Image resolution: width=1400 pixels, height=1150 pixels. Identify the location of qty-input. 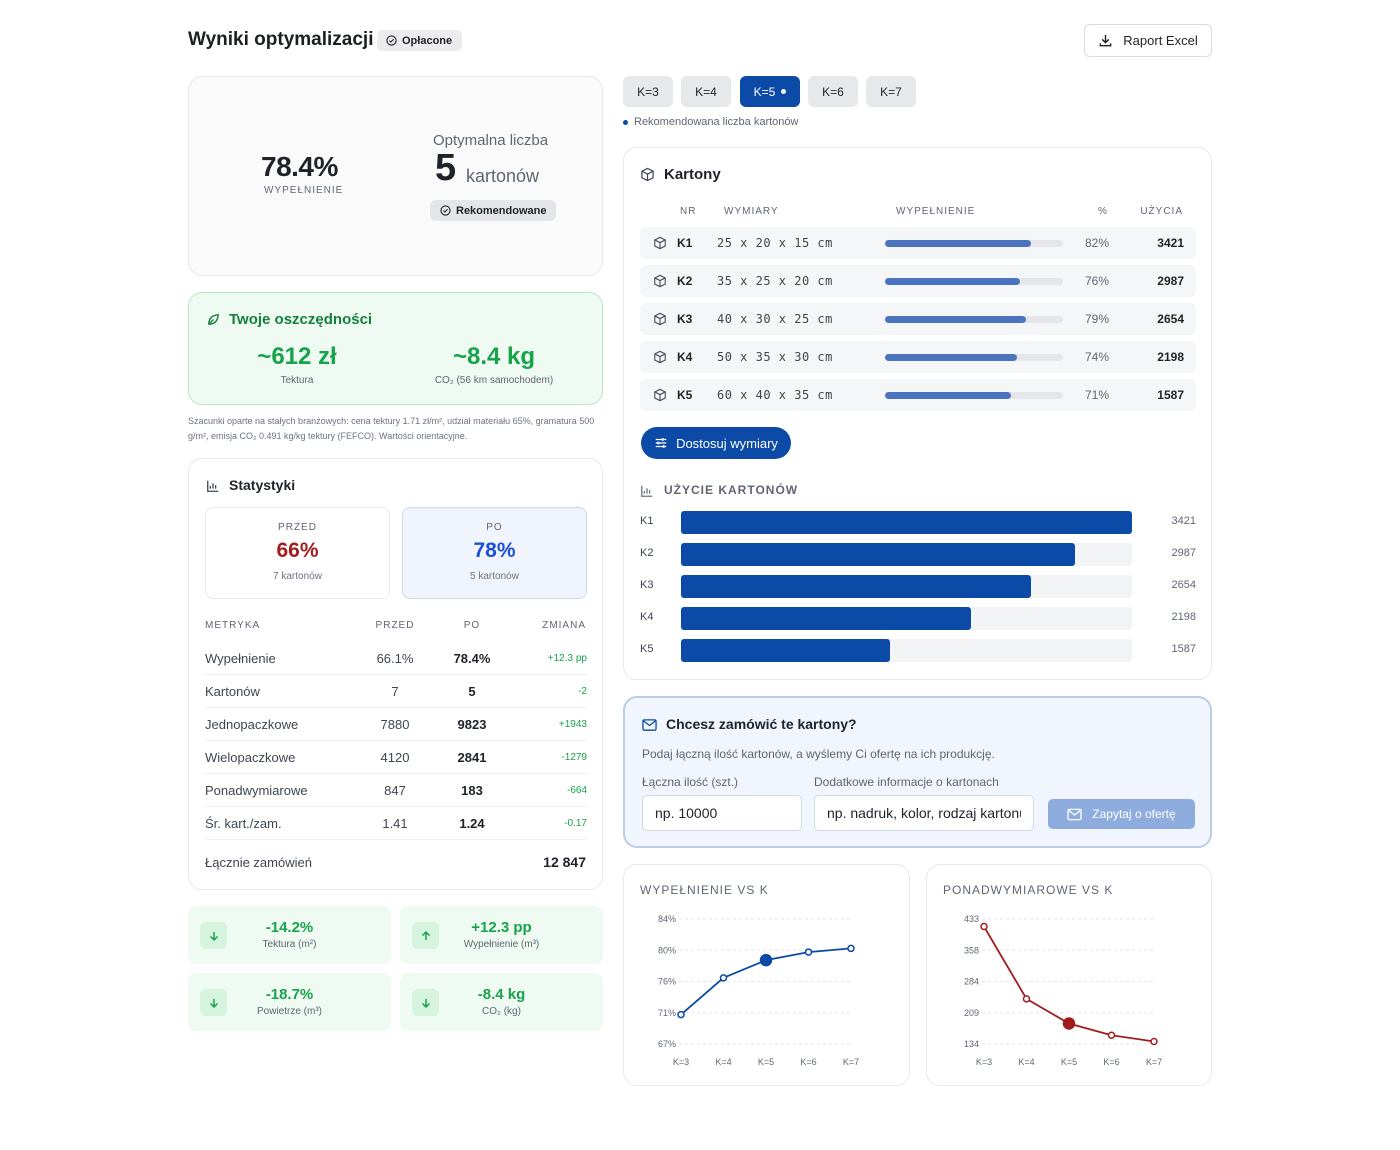
(722, 813).